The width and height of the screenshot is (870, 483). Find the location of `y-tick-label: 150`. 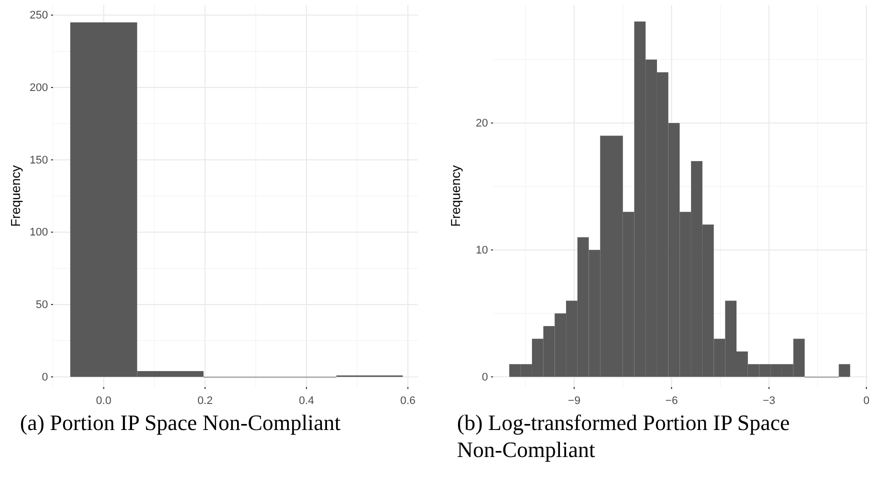

y-tick-label: 150 is located at coordinates (39, 160).